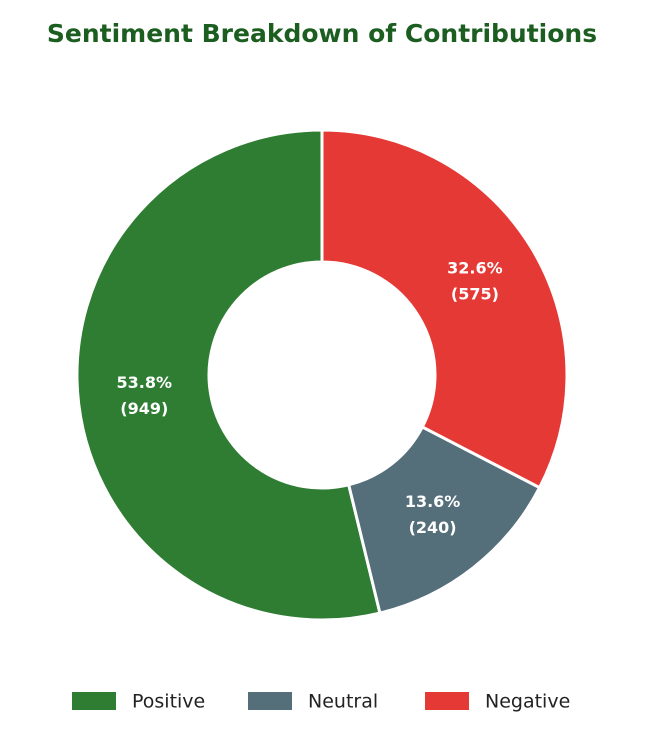 This screenshot has height=738, width=645. Describe the element at coordinates (322, 33) in the screenshot. I see `chart-title: Sentiment Breakdown of Contributions` at that location.